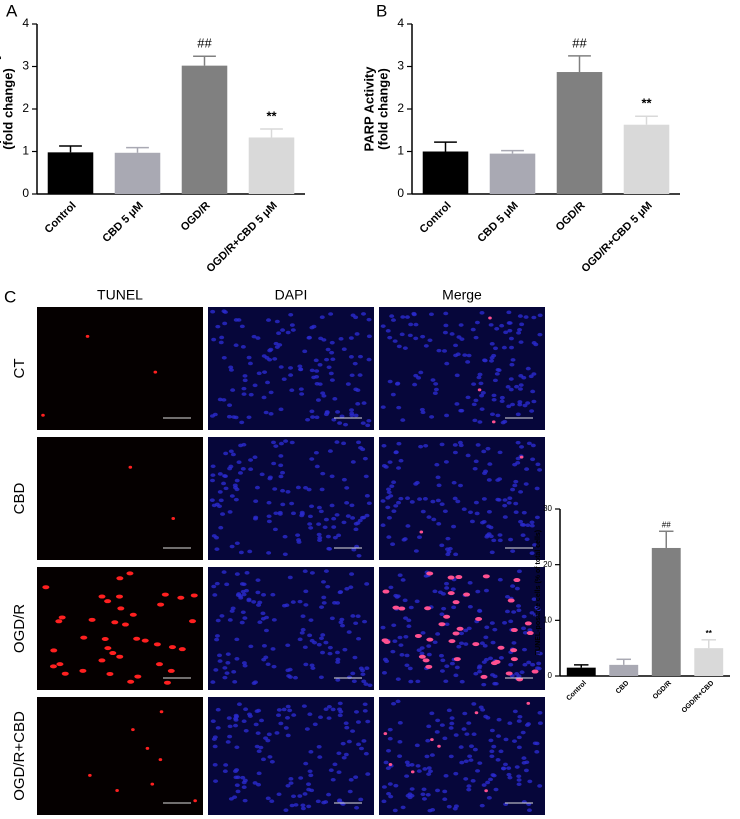  What do you see at coordinates (698, 697) in the screenshot?
I see `x-tick-label: OGD/R+CBD` at bounding box center [698, 697].